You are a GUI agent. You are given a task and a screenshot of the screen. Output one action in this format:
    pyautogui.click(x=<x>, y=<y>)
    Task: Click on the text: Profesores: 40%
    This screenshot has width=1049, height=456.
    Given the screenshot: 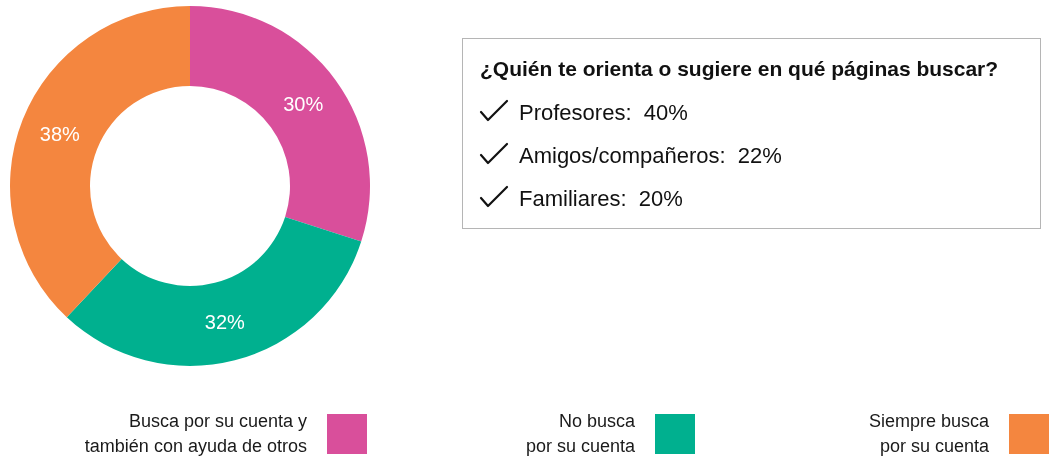 What is the action you would take?
    pyautogui.click(x=603, y=112)
    